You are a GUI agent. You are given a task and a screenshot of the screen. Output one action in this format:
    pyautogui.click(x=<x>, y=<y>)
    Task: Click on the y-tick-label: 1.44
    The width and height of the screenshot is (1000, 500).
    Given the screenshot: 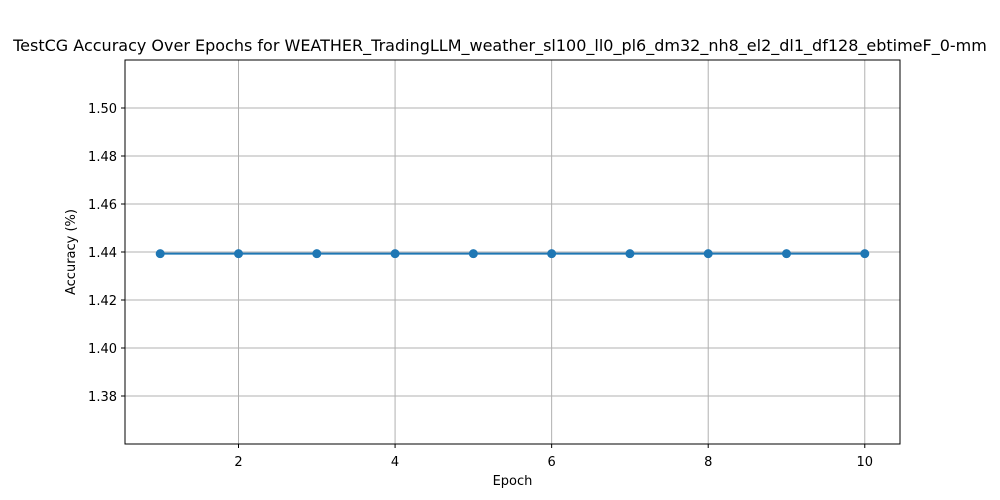 What is the action you would take?
    pyautogui.click(x=102, y=253)
    